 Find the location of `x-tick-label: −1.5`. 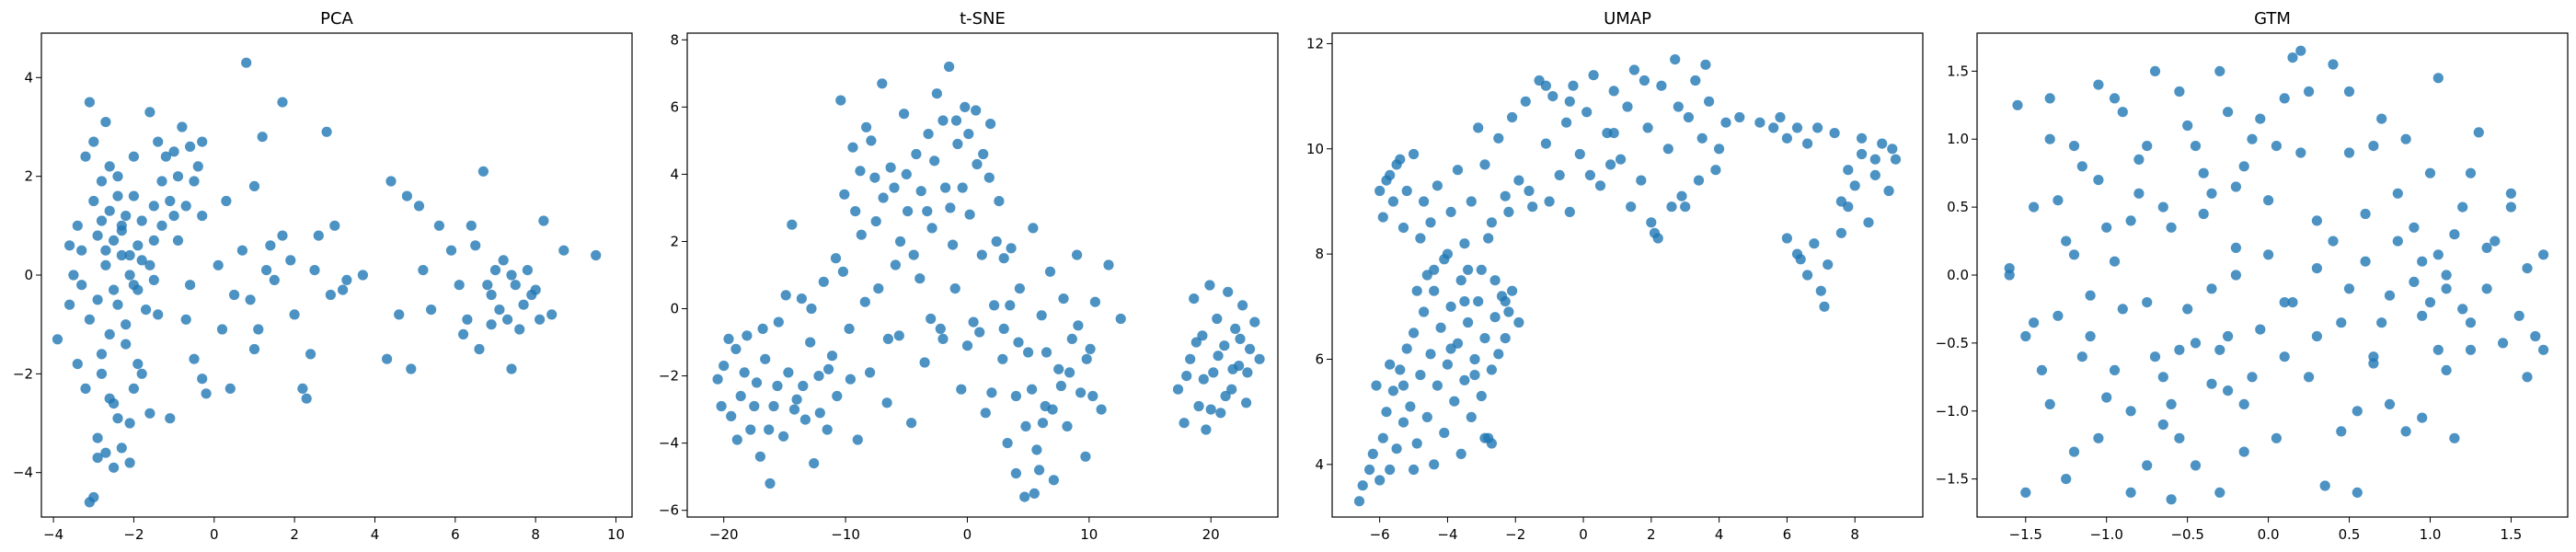

x-tick-label: −1.5 is located at coordinates (2025, 534).